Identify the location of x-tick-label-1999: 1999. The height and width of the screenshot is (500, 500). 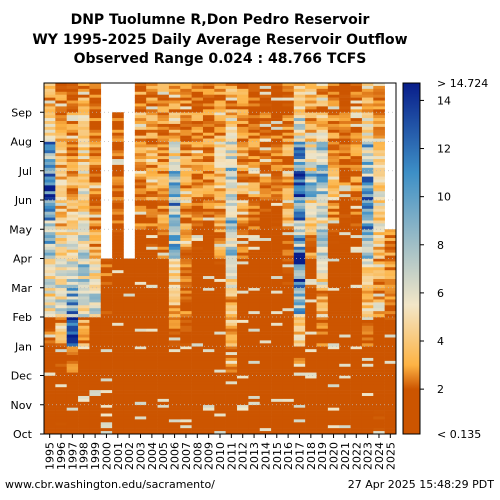
(95, 456).